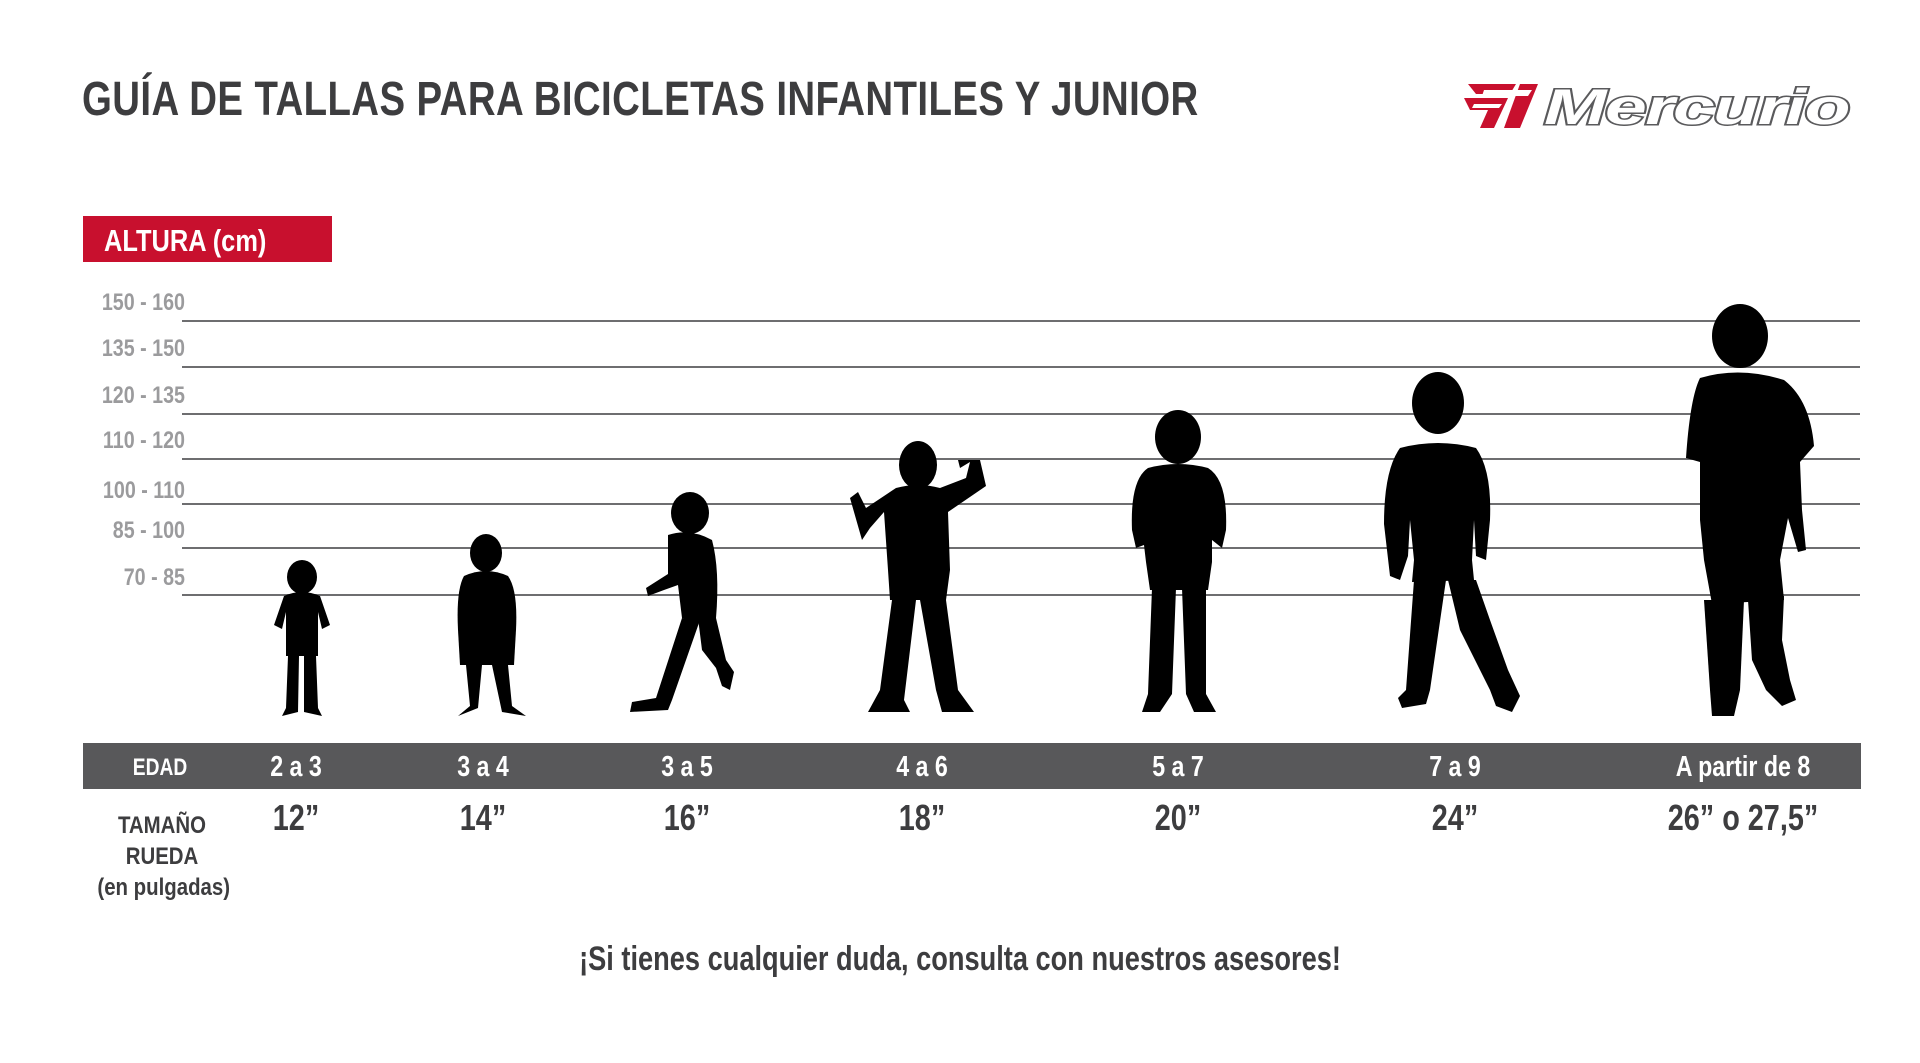  I want to click on height-range-label: 150 - 160, so click(143, 302).